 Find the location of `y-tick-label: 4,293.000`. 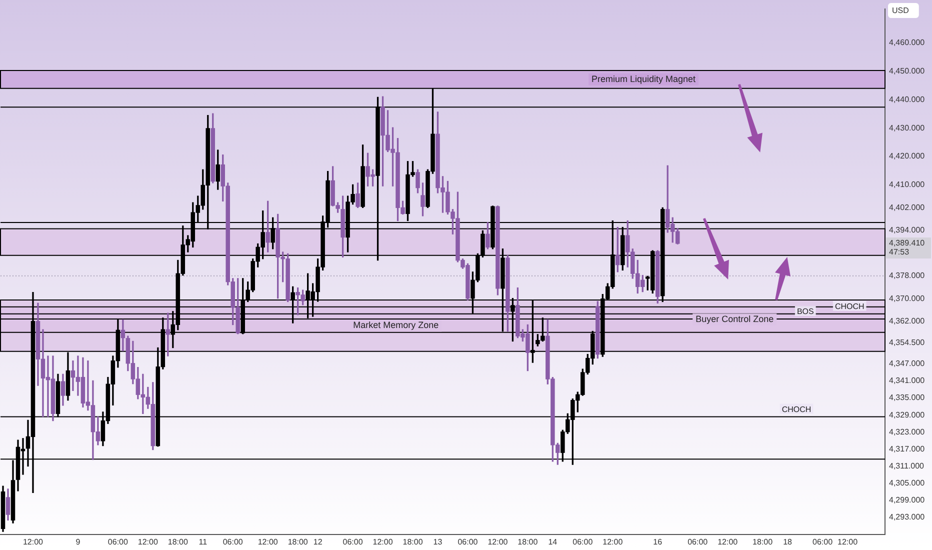

y-tick-label: 4,293.000 is located at coordinates (907, 517).